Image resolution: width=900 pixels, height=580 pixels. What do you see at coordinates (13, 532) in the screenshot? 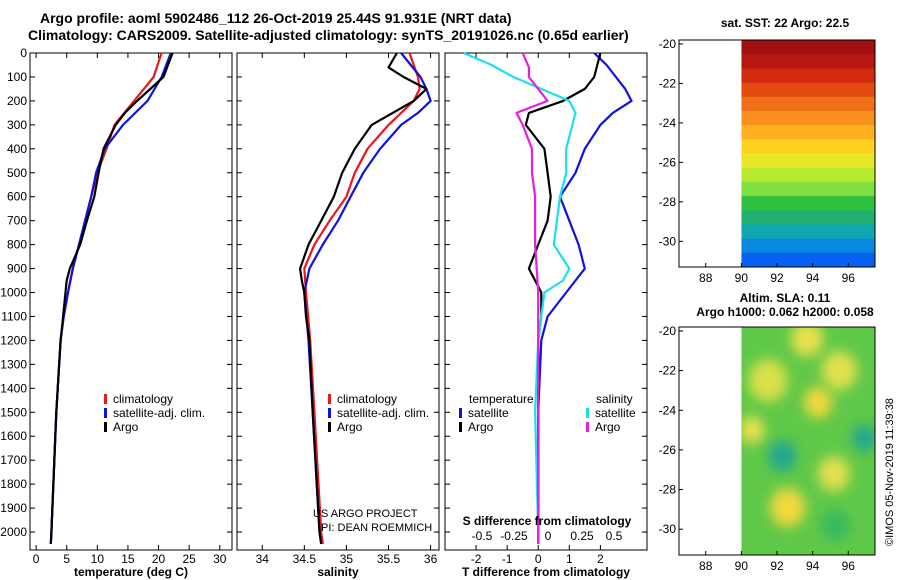
I see `y-tick-label: 2000` at bounding box center [13, 532].